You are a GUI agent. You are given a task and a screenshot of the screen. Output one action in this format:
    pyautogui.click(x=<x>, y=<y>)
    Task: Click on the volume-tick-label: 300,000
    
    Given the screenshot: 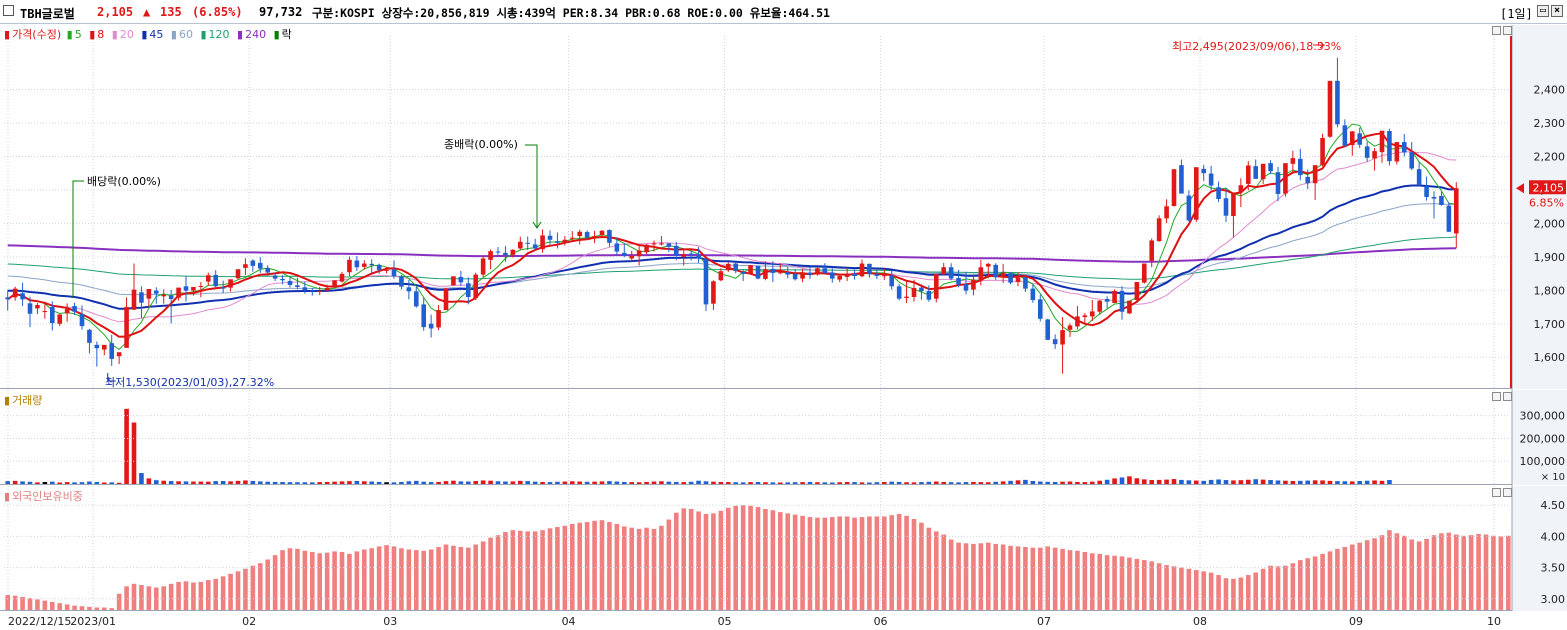 What is the action you would take?
    pyautogui.click(x=1543, y=416)
    